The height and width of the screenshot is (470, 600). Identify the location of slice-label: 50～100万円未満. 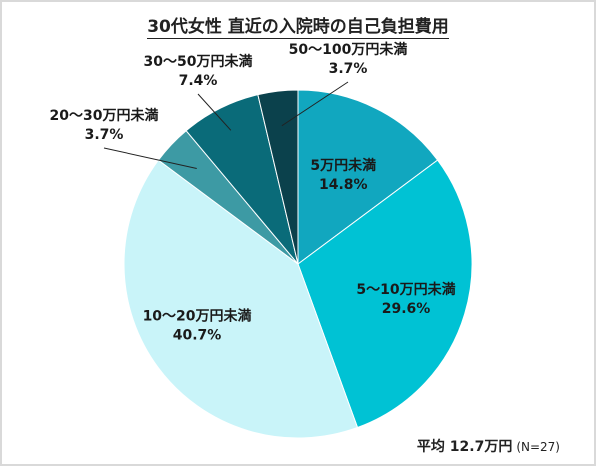
(348, 49).